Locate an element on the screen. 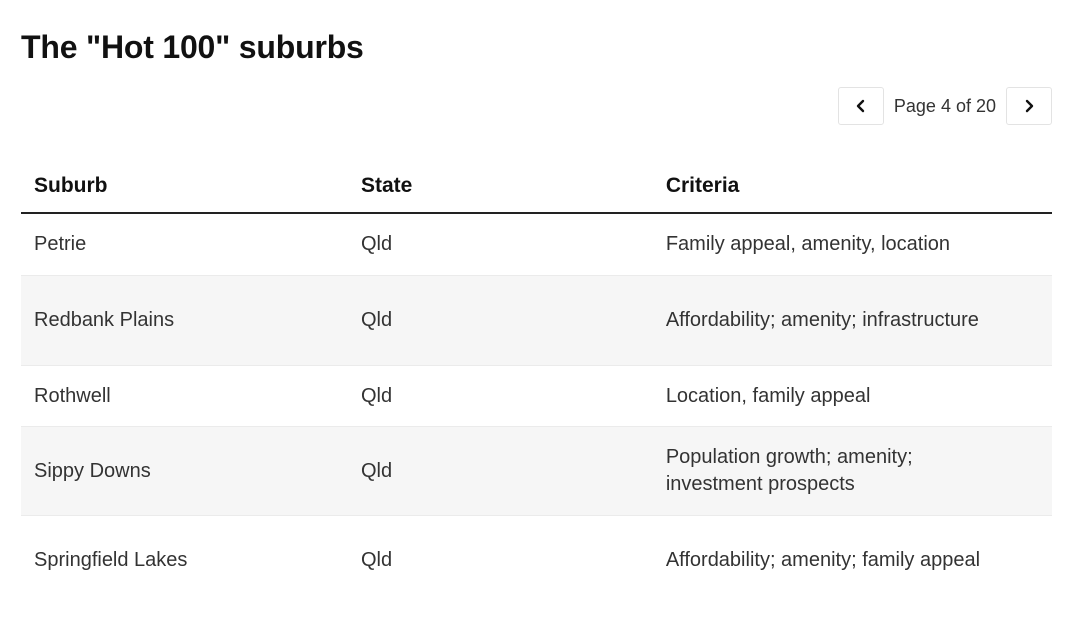  cell-suburb: Sippy Downs is located at coordinates (184, 471).